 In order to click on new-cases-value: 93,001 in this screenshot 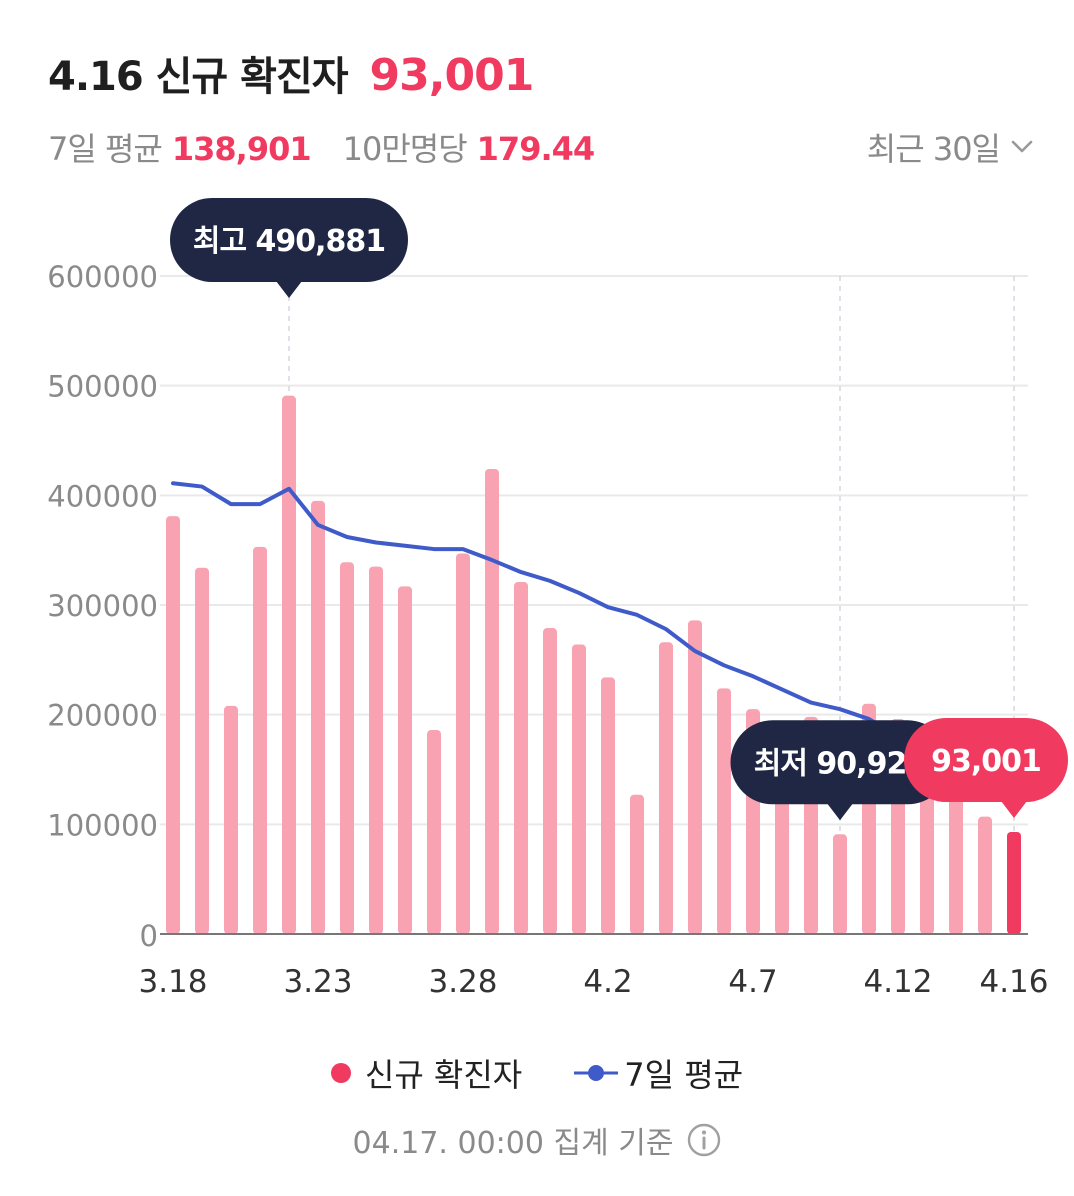, I will do `click(452, 75)`.